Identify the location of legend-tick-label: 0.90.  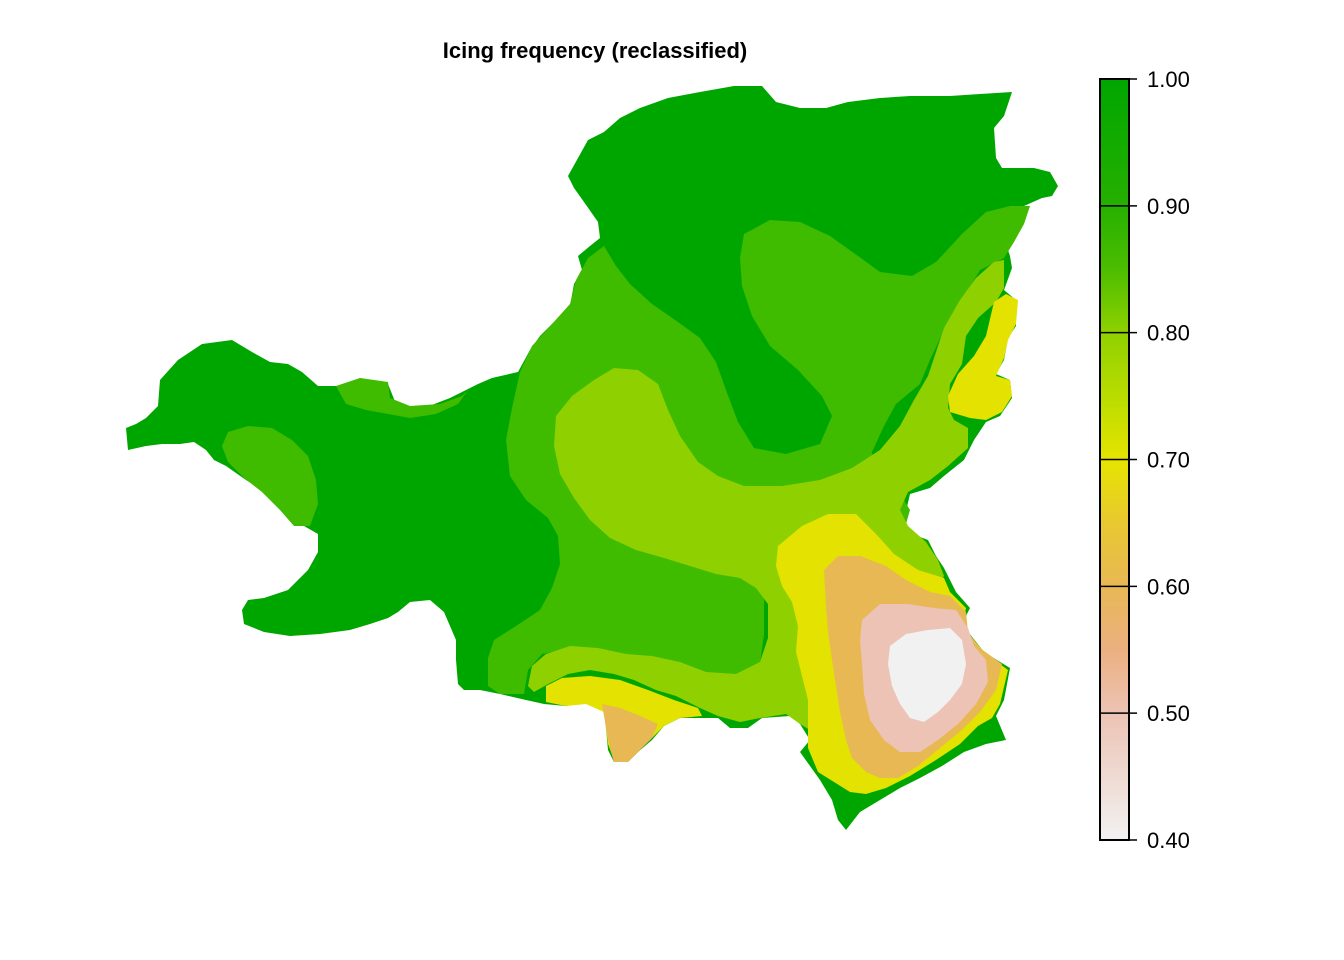
(1168, 206).